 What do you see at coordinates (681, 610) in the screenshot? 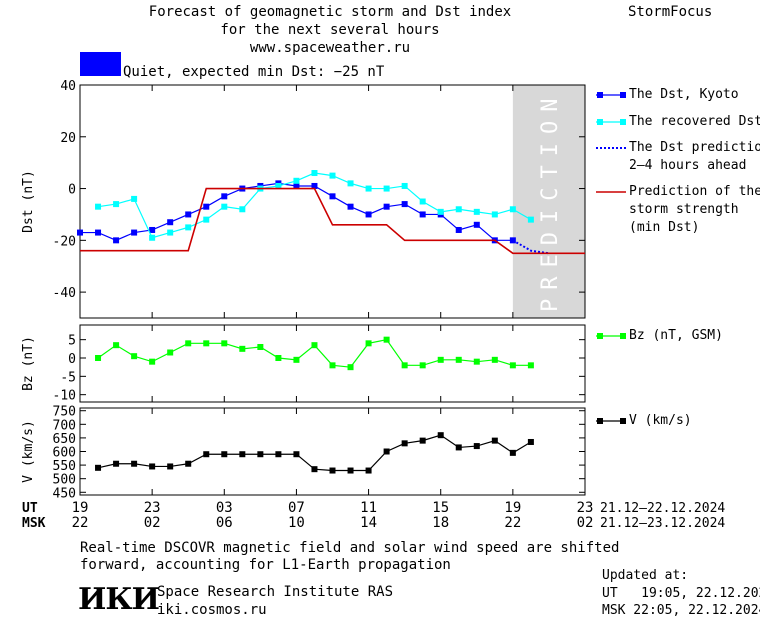
I see `updated-msk: MSK 22:05, 22.12.2024` at bounding box center [681, 610].